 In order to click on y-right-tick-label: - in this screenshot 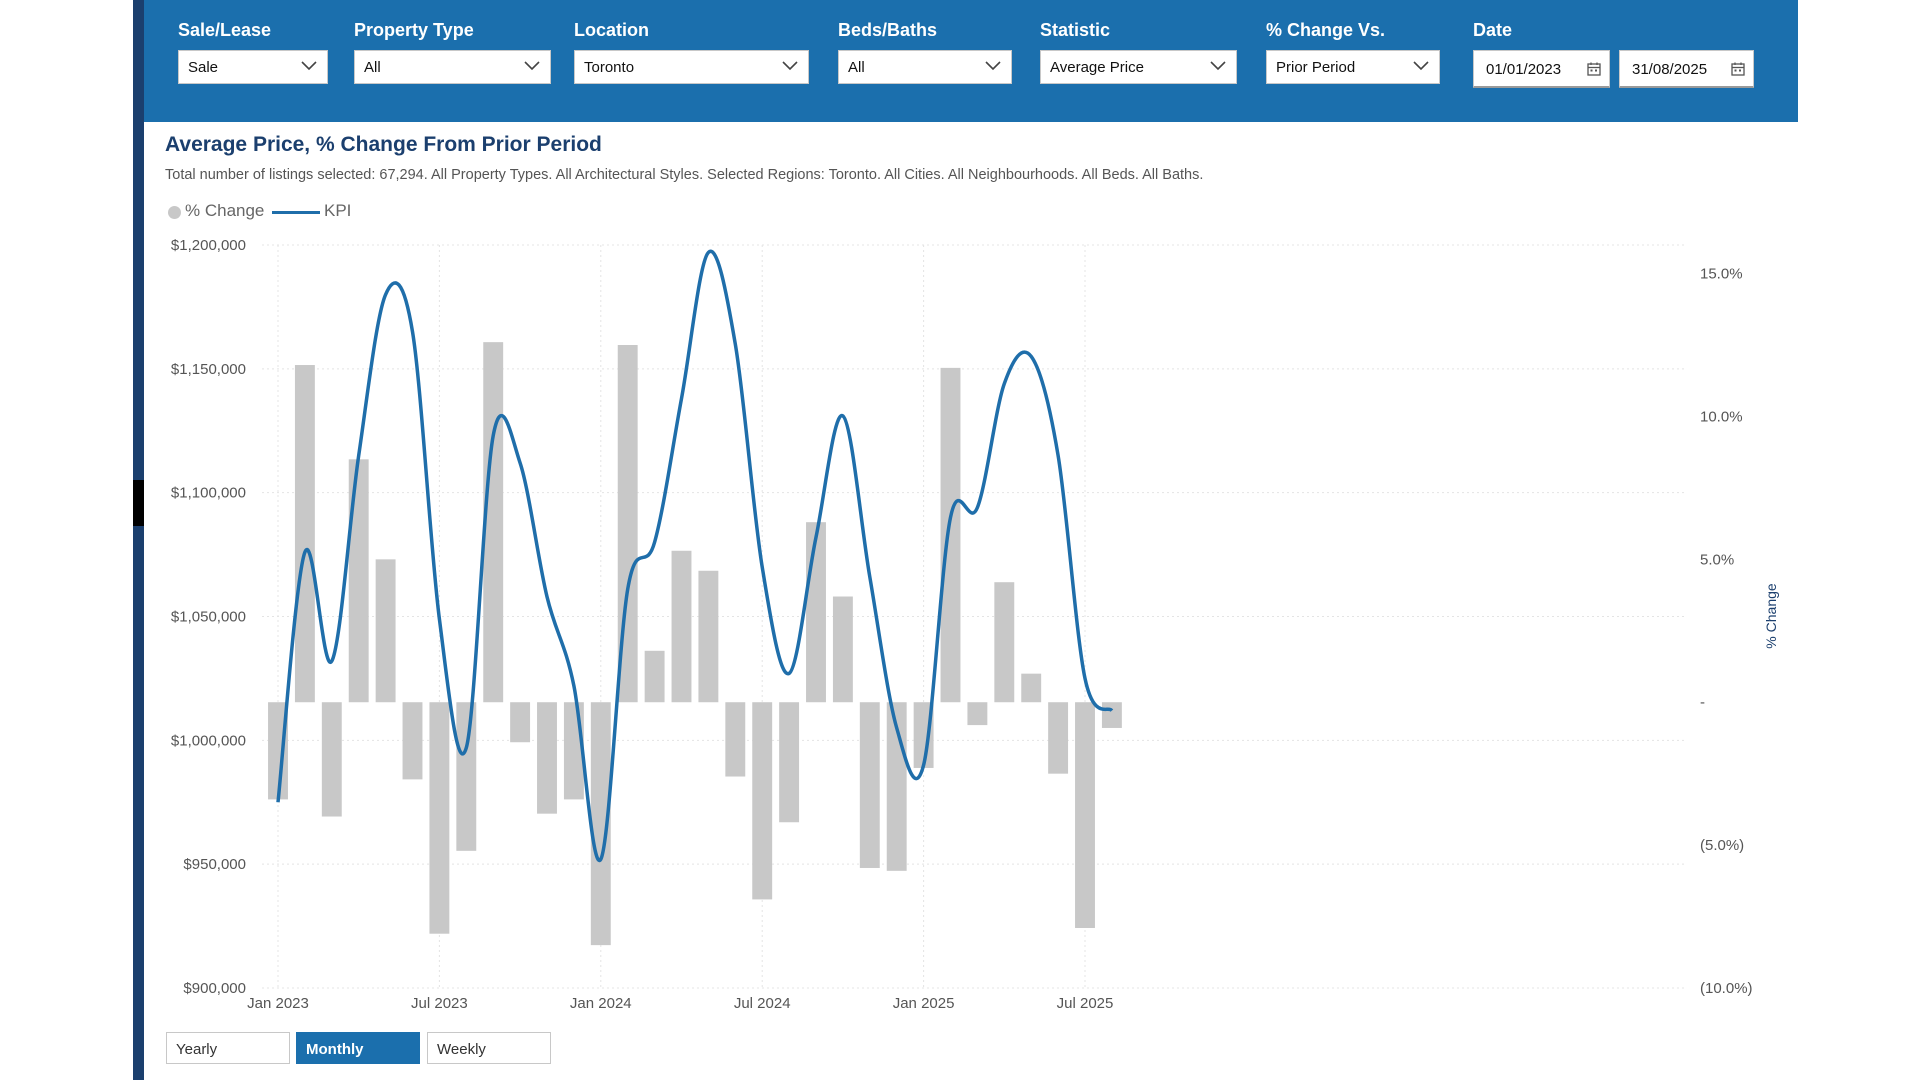, I will do `click(1702, 702)`.